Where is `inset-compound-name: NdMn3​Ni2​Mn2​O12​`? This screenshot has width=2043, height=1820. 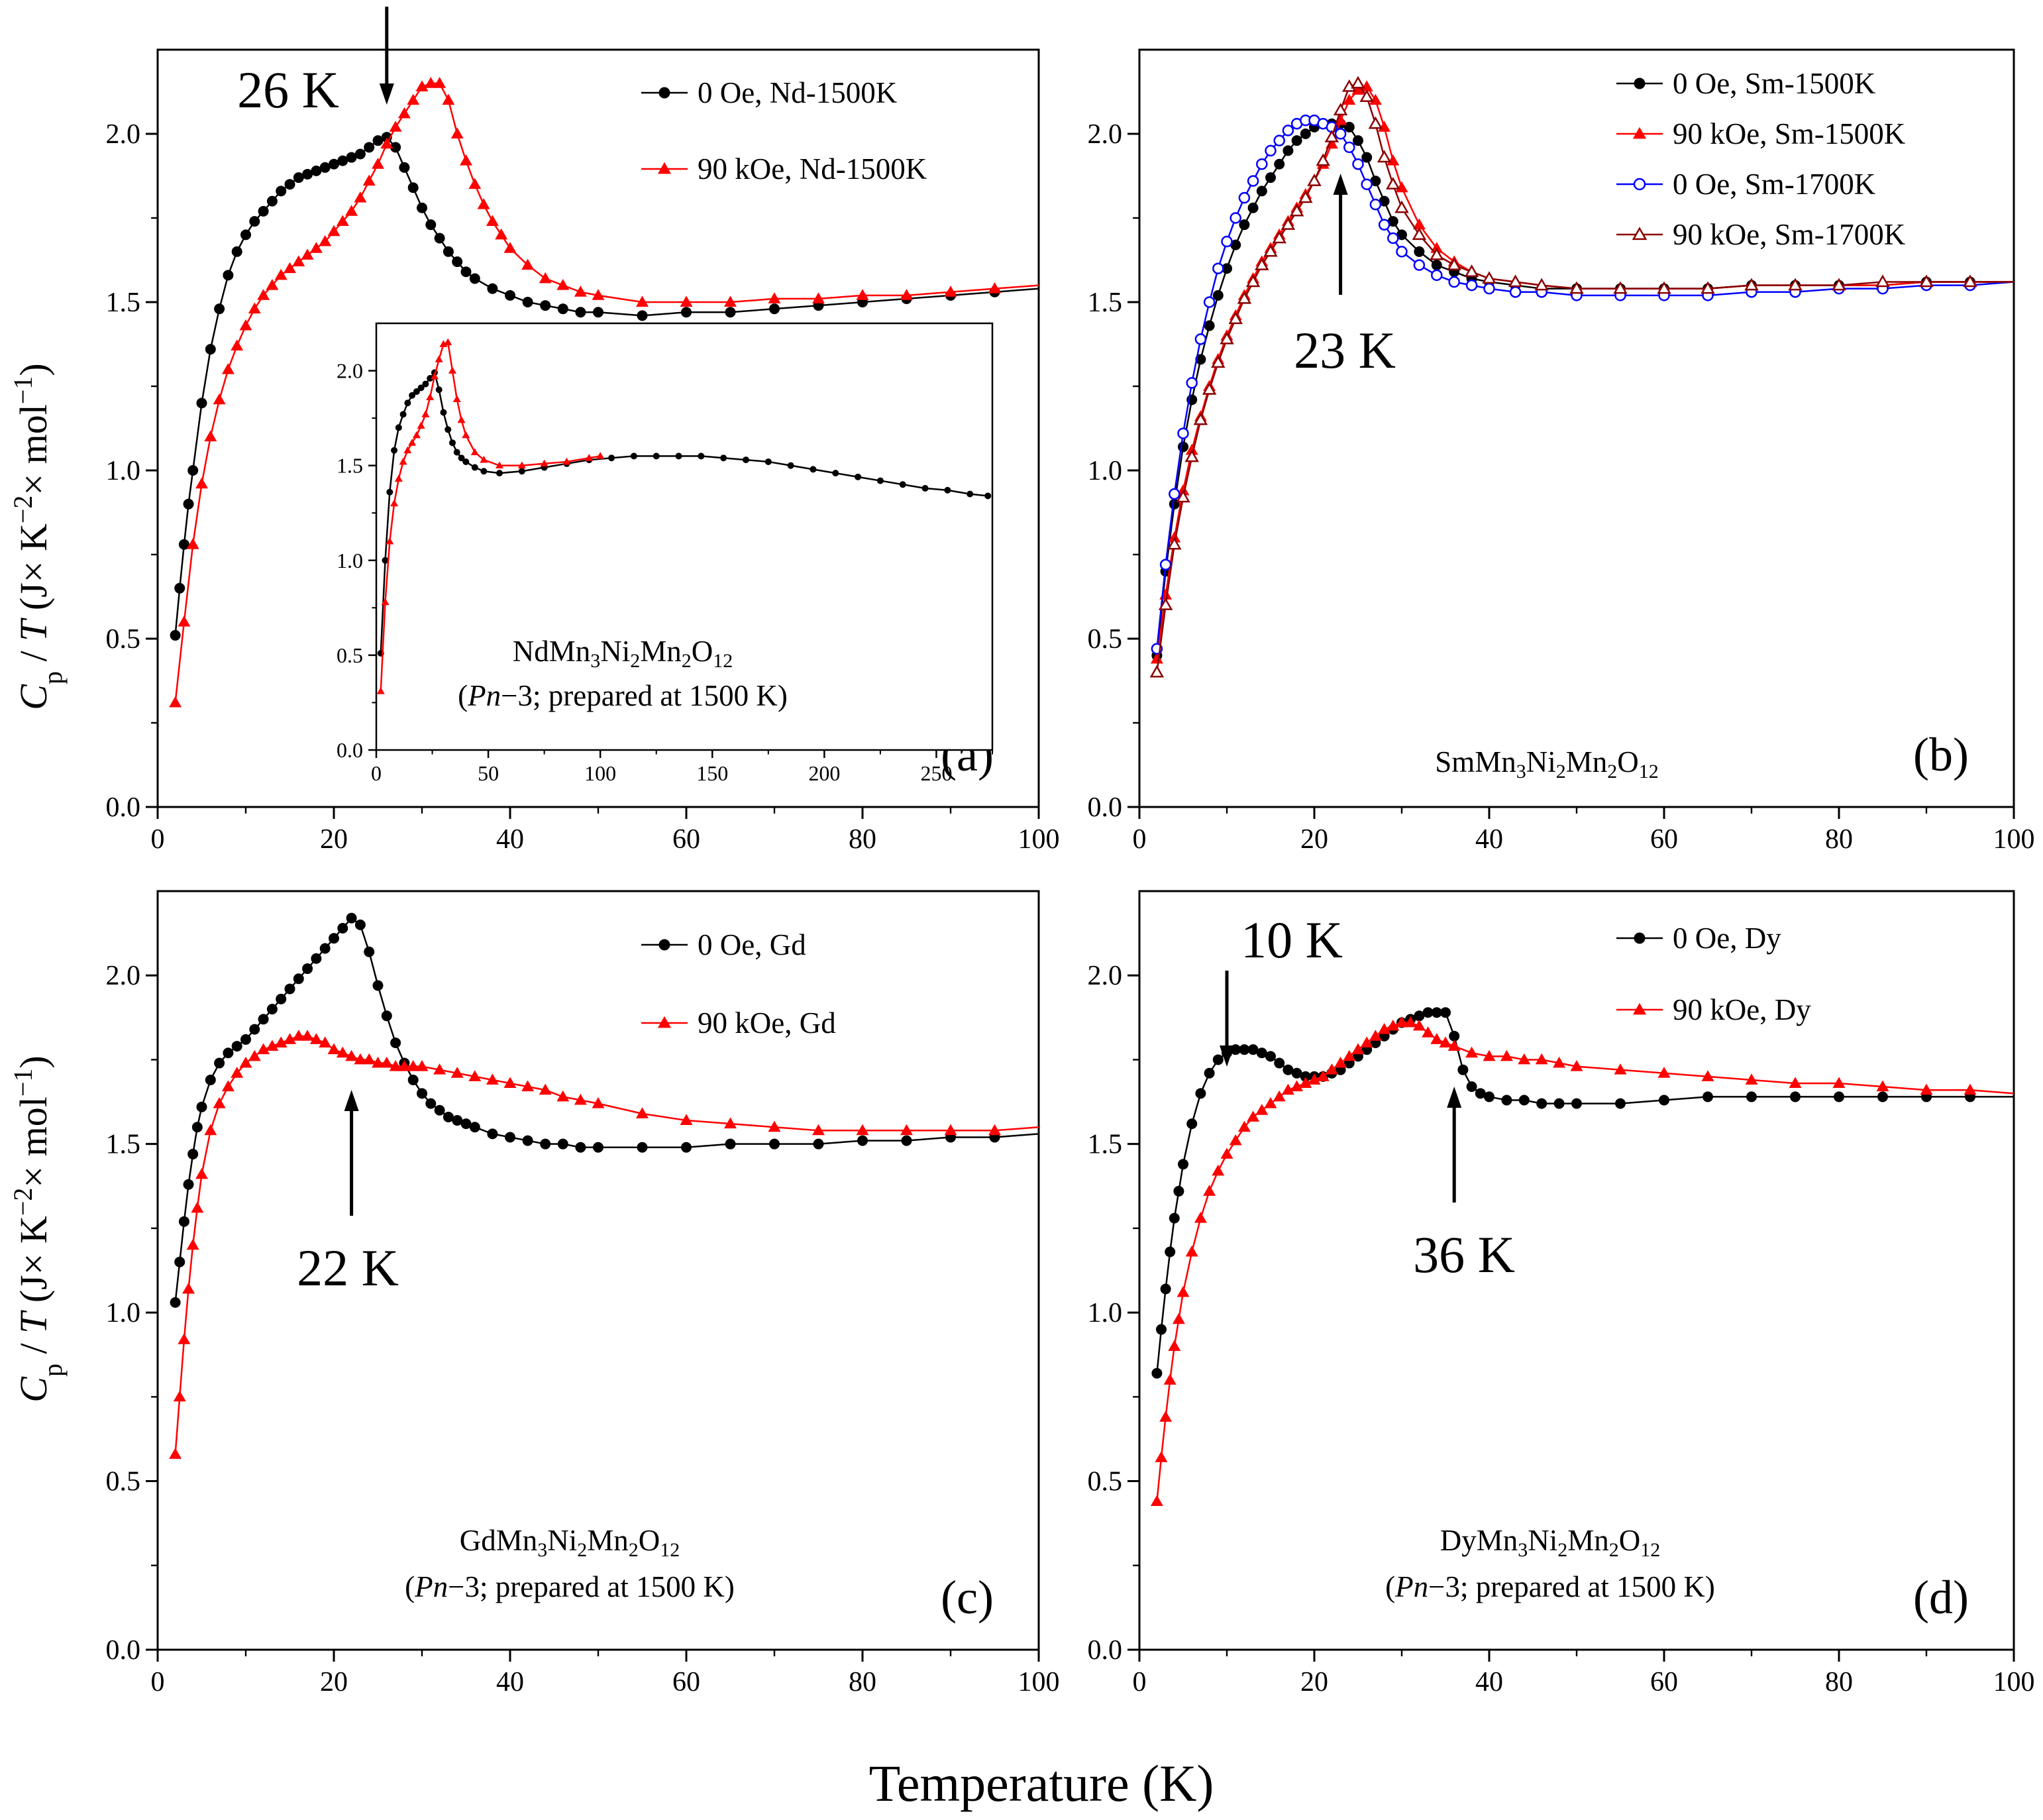 inset-compound-name: NdMn3​Ni2​Mn2​O12​ is located at coordinates (623, 653).